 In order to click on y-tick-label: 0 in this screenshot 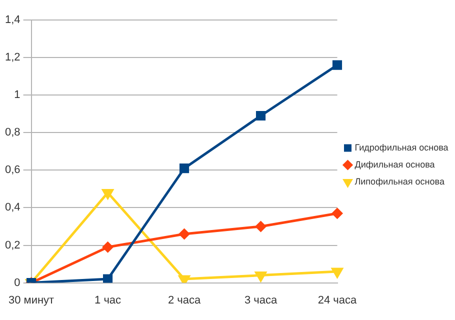, I will do `click(17, 282)`.